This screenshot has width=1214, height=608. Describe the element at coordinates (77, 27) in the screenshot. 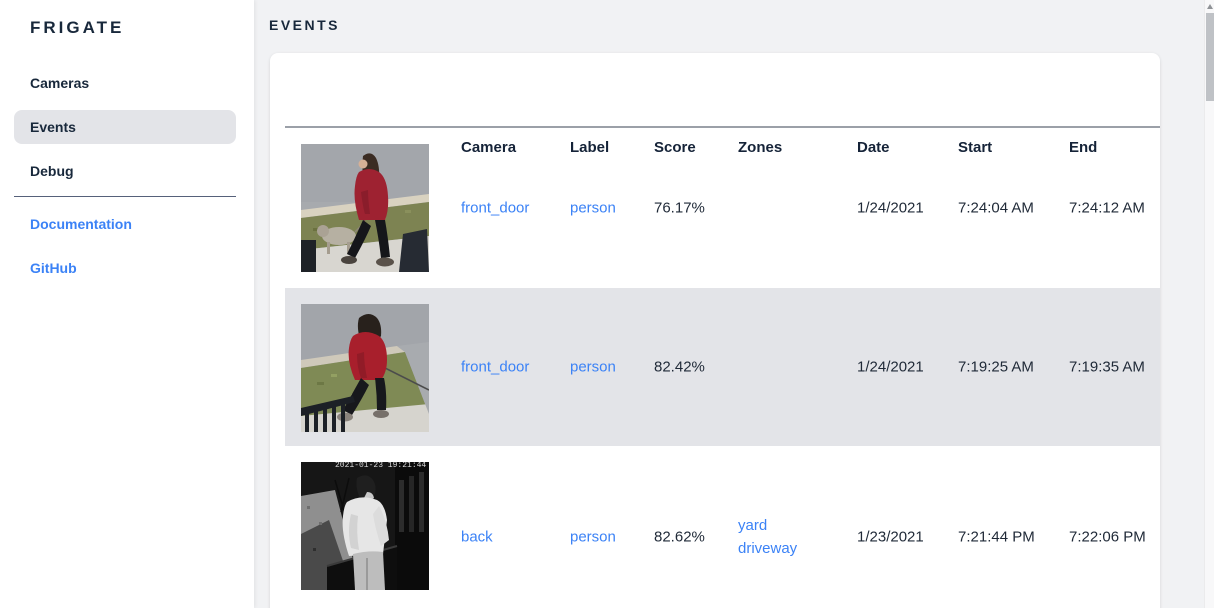

I see `app-logo: FRIGATE` at that location.